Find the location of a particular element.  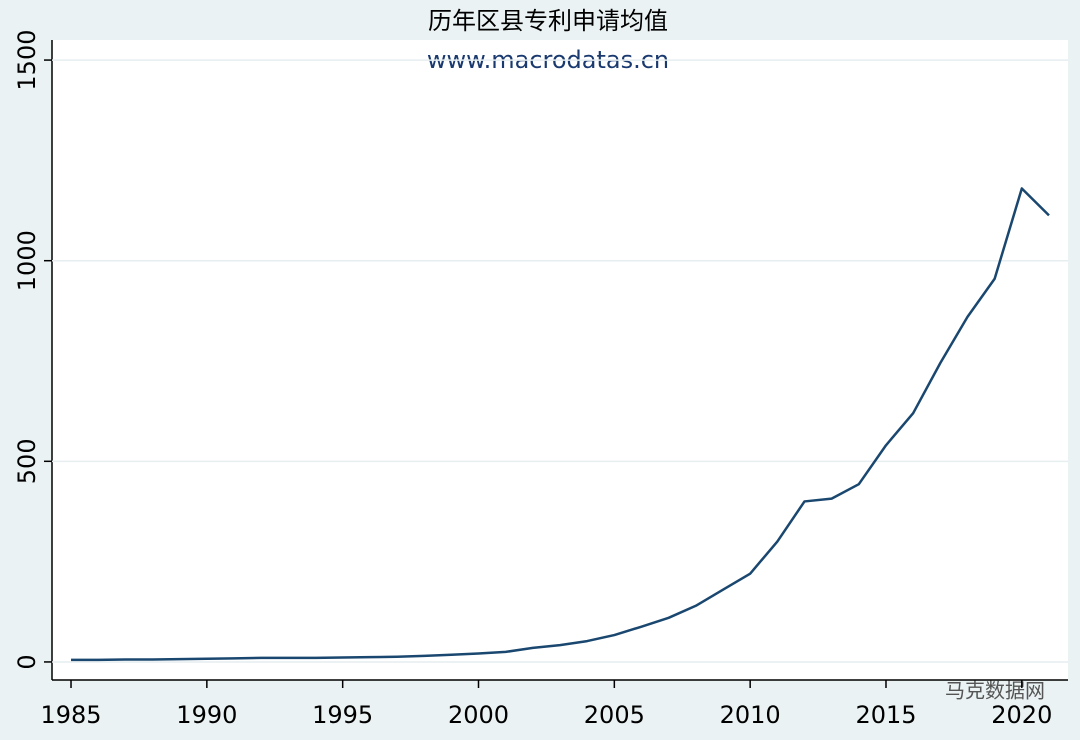

y-tick-label: 0 is located at coordinates (27, 661).